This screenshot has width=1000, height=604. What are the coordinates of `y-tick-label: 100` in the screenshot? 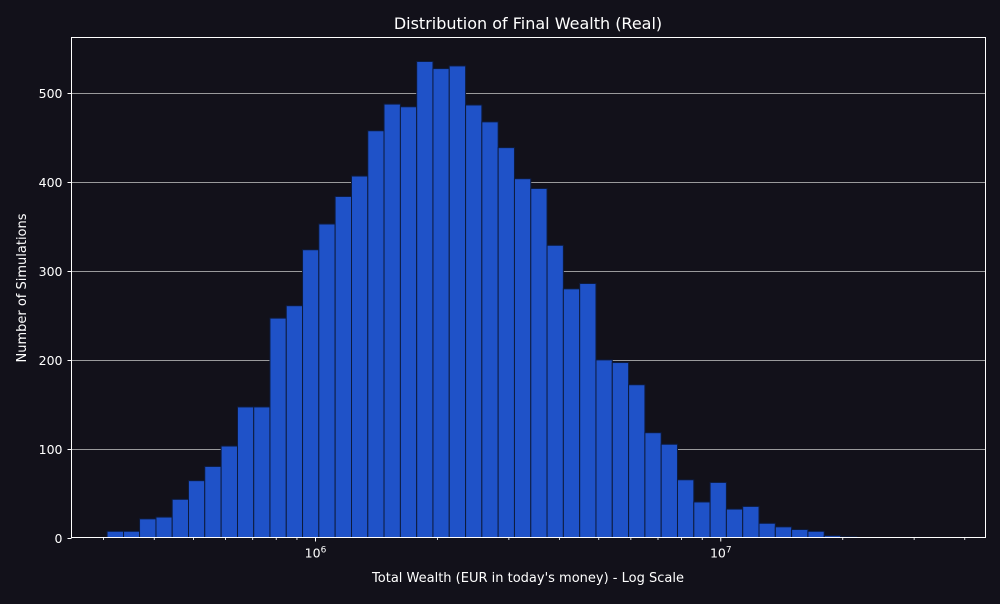 It's located at (51, 449).